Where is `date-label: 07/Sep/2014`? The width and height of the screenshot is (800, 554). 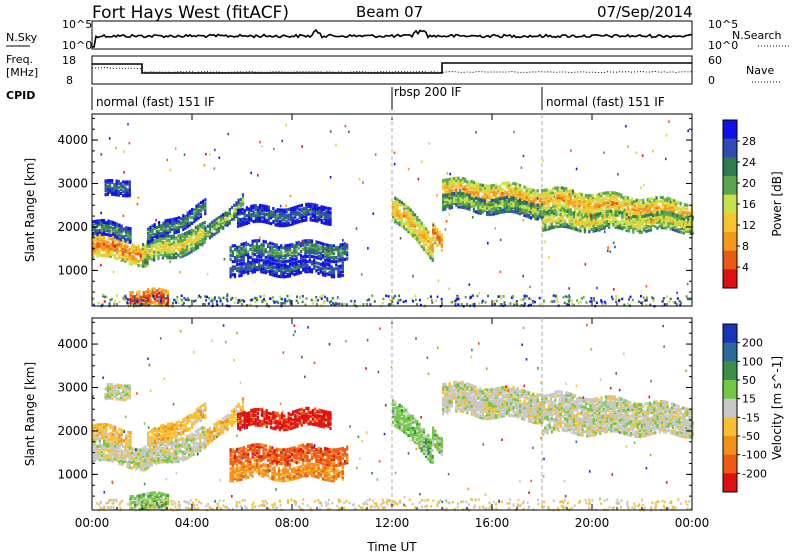 date-label: 07/Sep/2014 is located at coordinates (645, 12).